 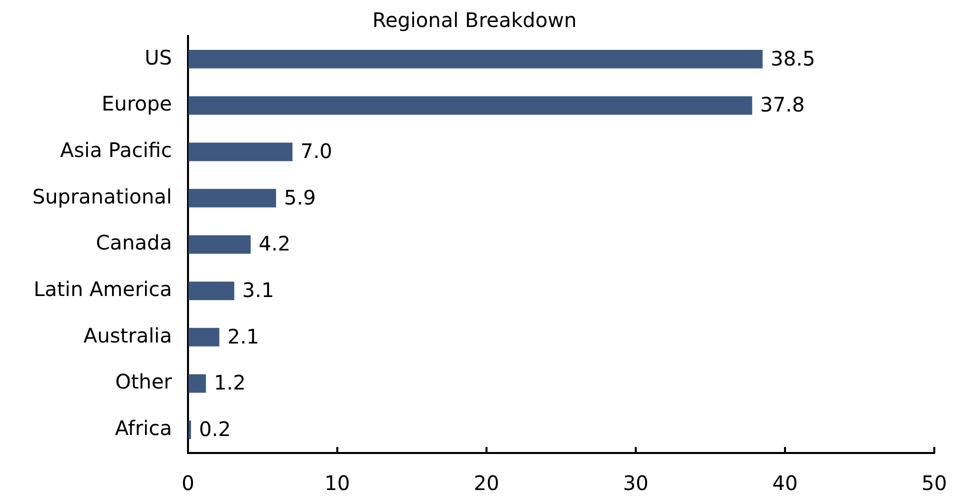 What do you see at coordinates (487, 483) in the screenshot?
I see `x-tick-label: 20` at bounding box center [487, 483].